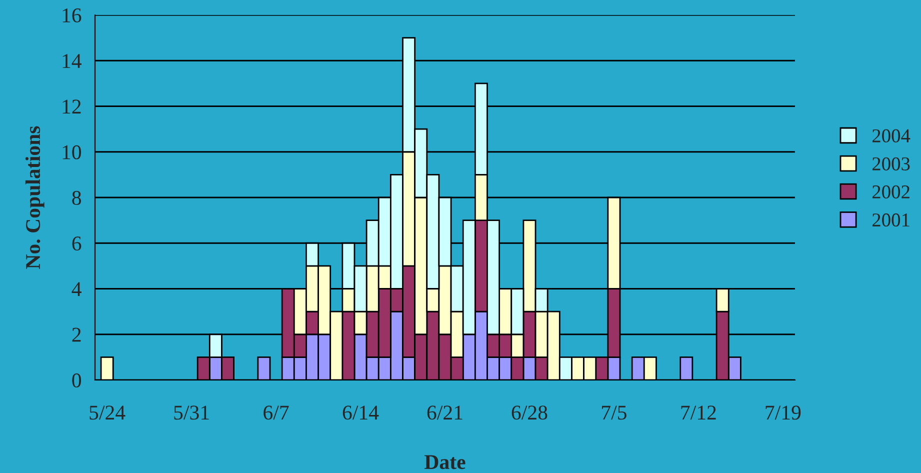 The width and height of the screenshot is (921, 473). Describe the element at coordinates (530, 413) in the screenshot. I see `x-tick-label: 6/28` at that location.